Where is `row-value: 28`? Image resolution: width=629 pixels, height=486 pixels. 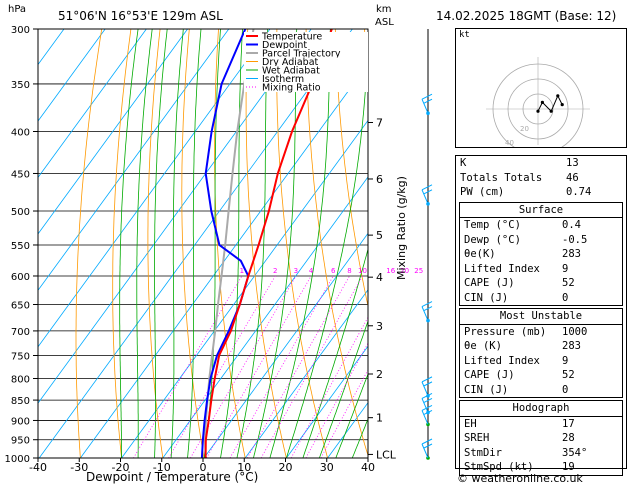 row-value: 28 is located at coordinates (568, 438).